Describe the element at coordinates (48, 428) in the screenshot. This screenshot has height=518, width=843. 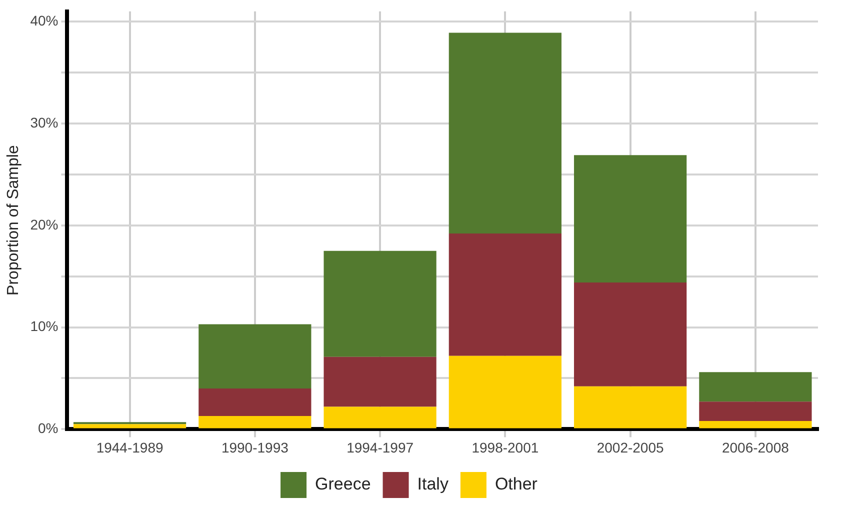
I see `y-tick-label: 0%` at that location.